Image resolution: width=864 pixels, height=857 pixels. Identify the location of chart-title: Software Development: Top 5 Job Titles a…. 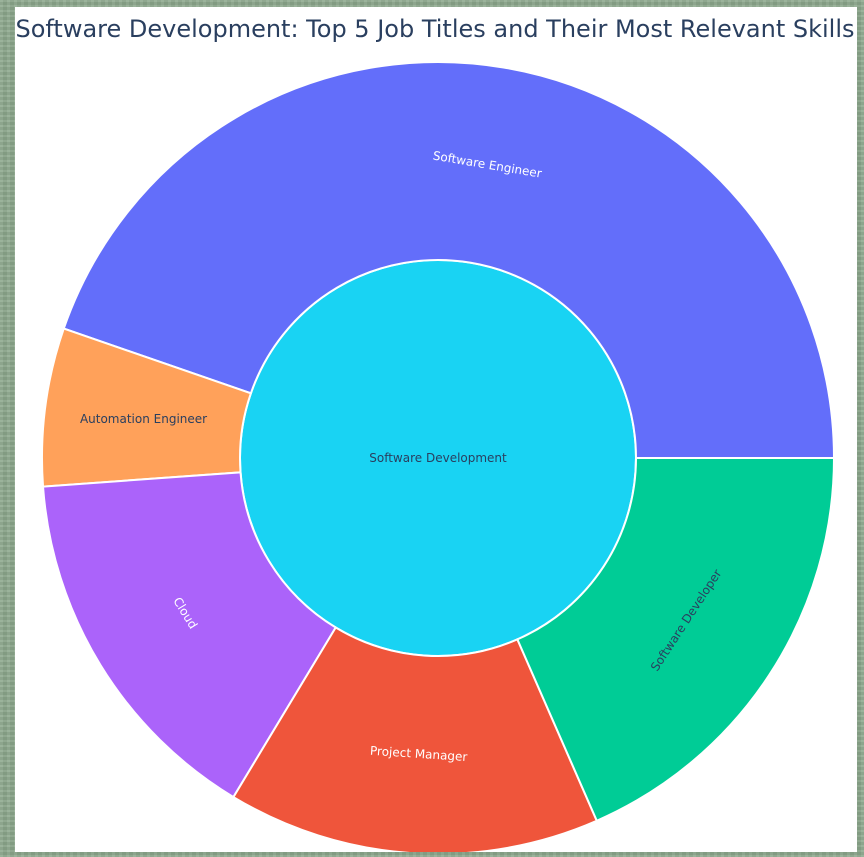
(435, 29).